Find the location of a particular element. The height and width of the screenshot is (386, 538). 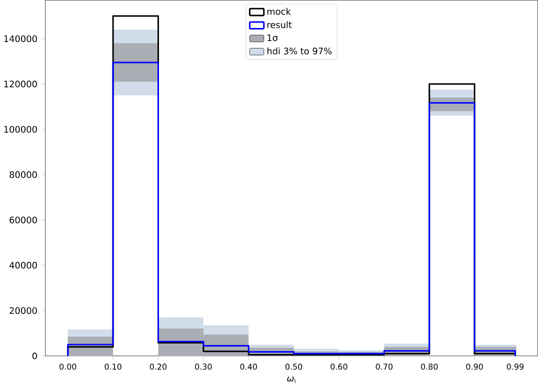

y-tick-label: 60000 is located at coordinates (23, 220).